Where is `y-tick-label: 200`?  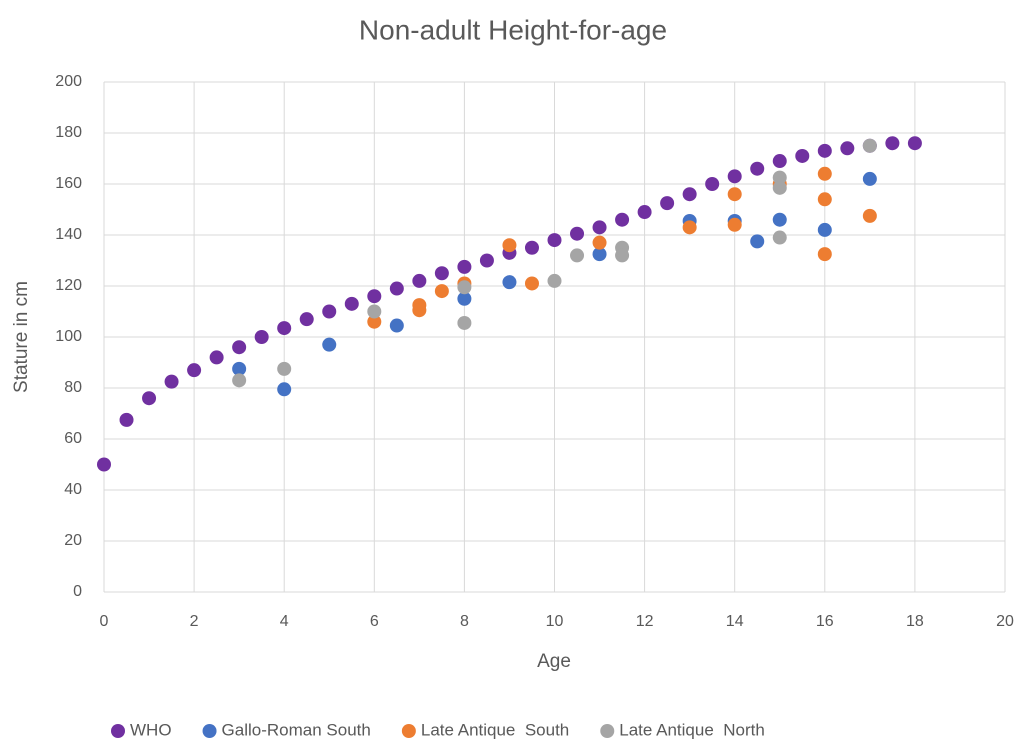 y-tick-label: 200 is located at coordinates (68, 81).